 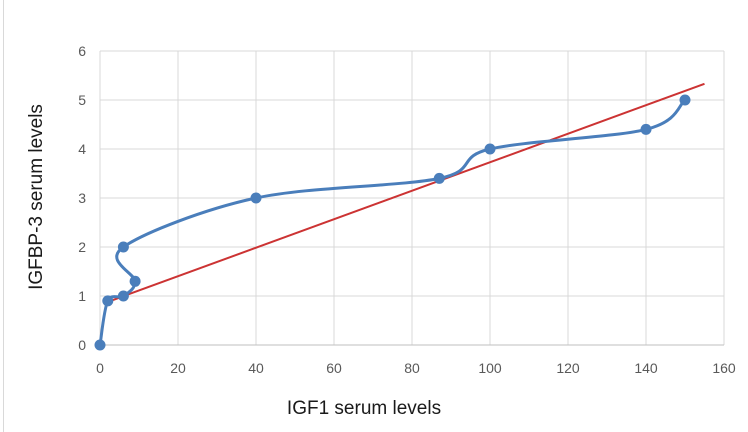 I want to click on x-axis-title: IGF1 serum levels, so click(x=364, y=408).